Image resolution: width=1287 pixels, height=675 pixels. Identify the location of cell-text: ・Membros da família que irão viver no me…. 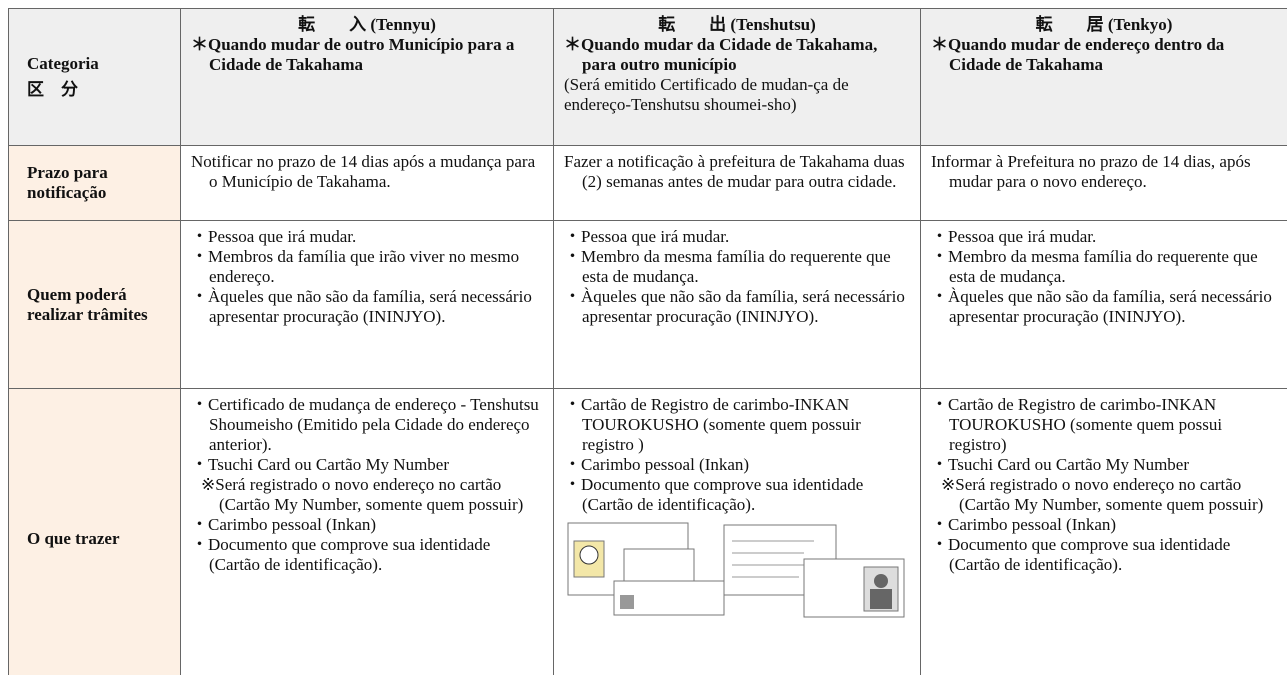
(355, 266).